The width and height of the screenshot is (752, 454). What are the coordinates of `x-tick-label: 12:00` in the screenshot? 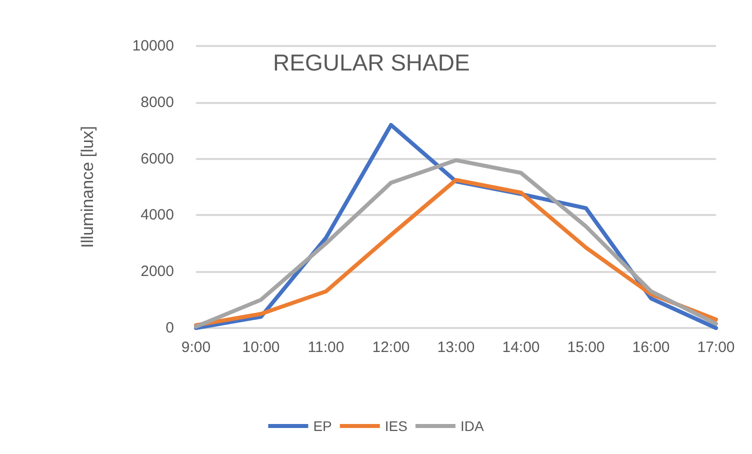 It's located at (391, 347).